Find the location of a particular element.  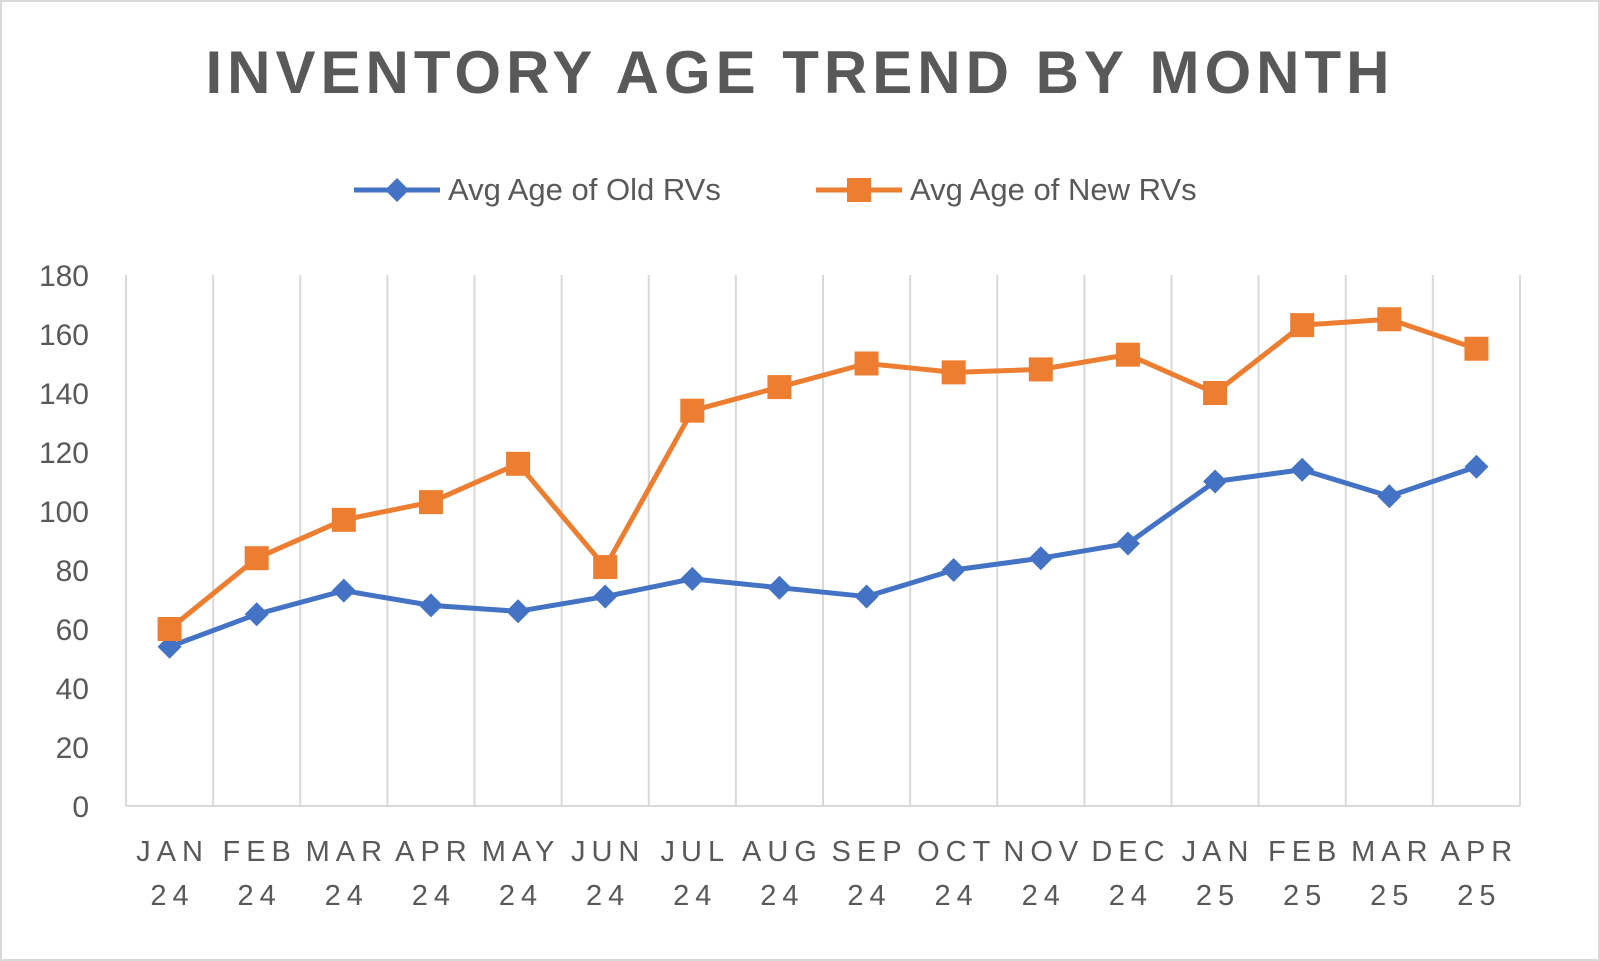

y-tick-label: 40 is located at coordinates (72, 689).